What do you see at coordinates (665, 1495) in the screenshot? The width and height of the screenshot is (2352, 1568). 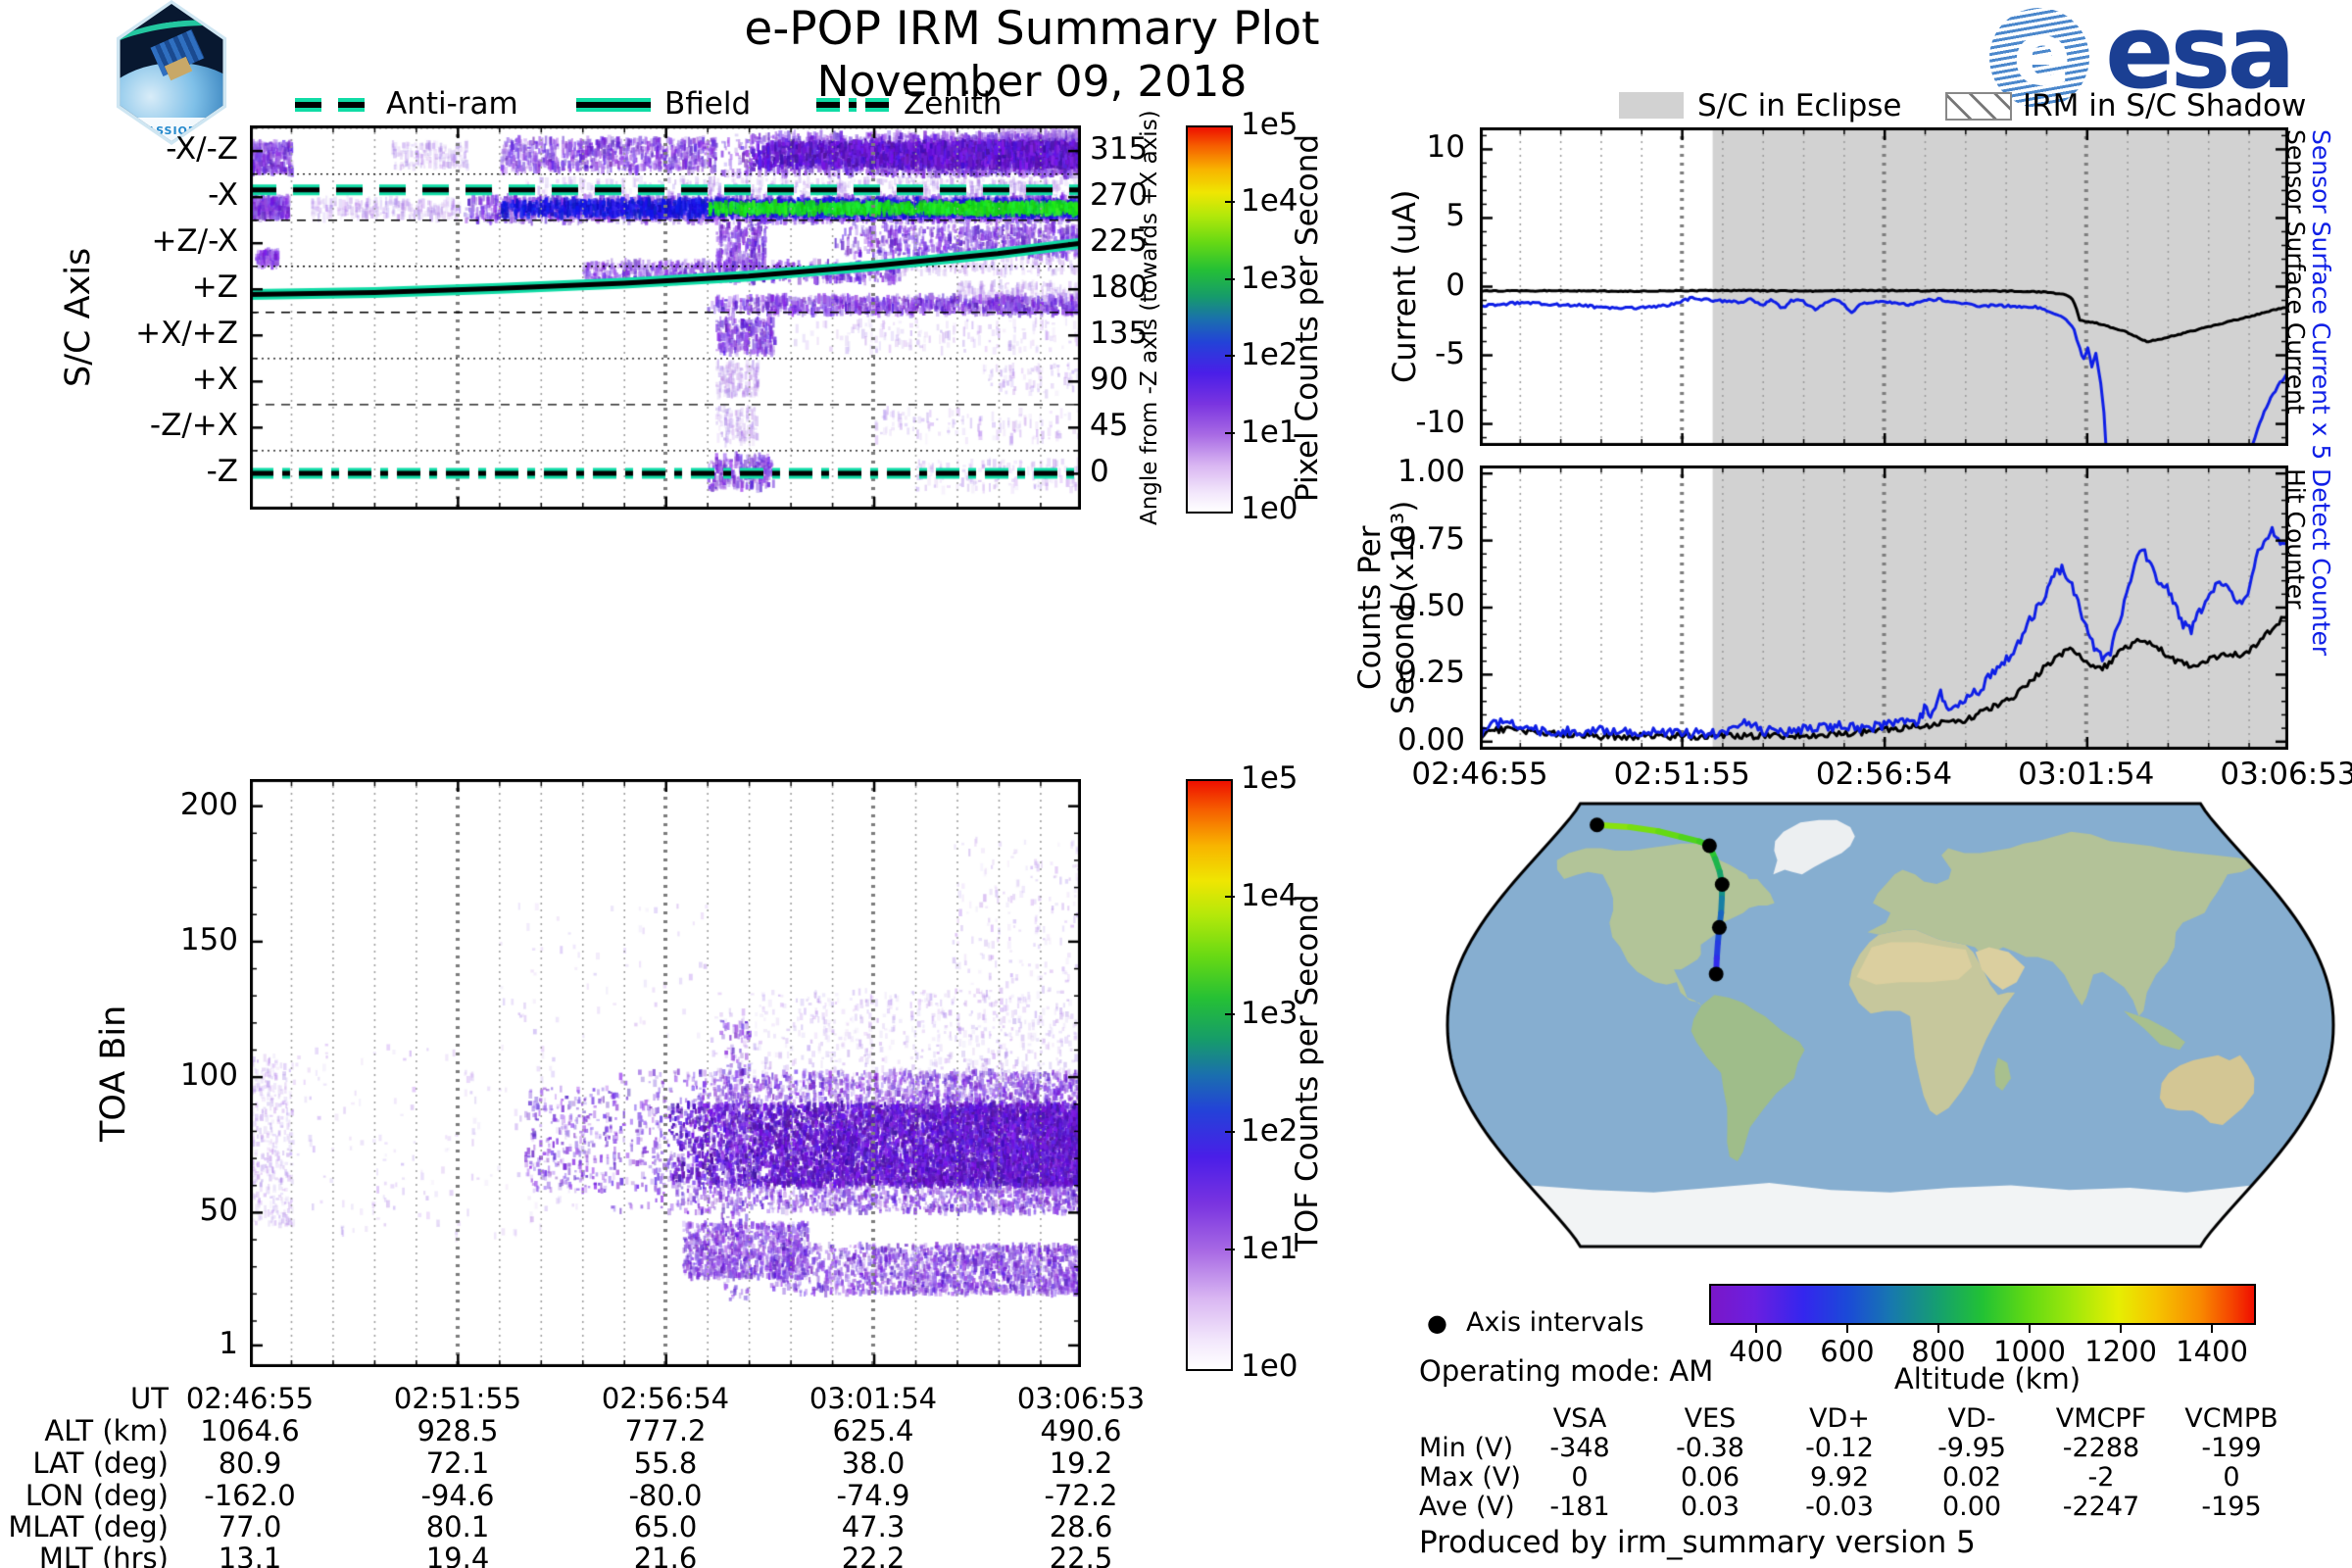 I see `ephemeris-cell: -80.0` at bounding box center [665, 1495].